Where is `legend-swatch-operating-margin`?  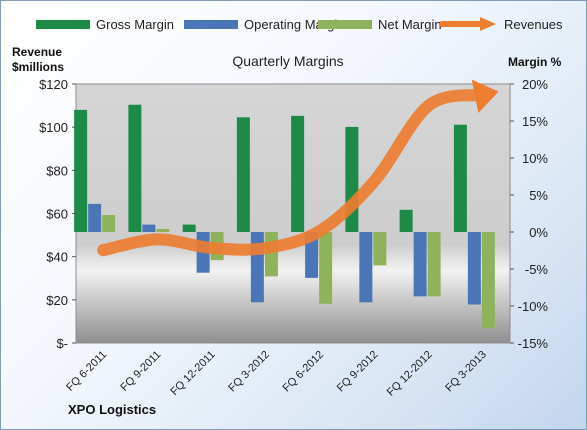 legend-swatch-operating-margin is located at coordinates (211, 24).